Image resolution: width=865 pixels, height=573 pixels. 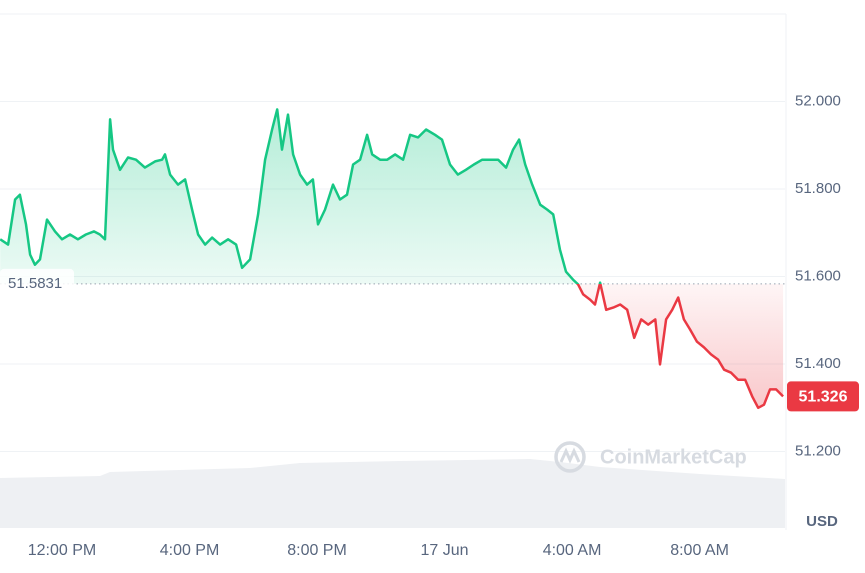 I want to click on y-tick-label: 51.600, so click(x=818, y=275).